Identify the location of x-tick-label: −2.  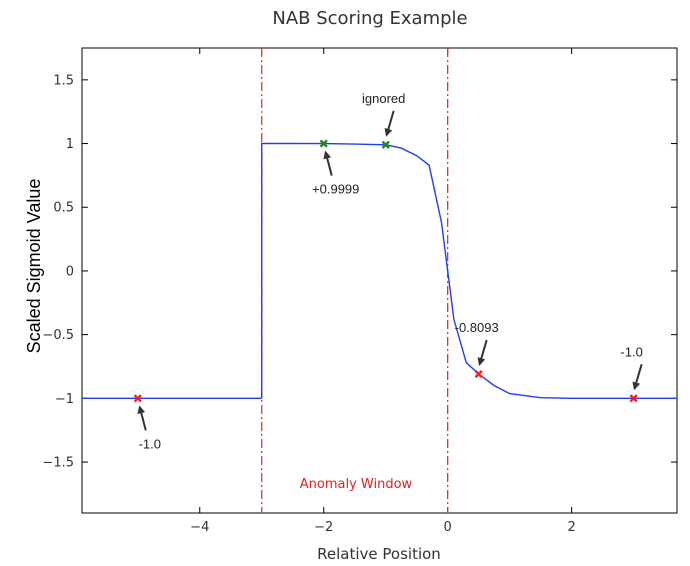
(323, 527).